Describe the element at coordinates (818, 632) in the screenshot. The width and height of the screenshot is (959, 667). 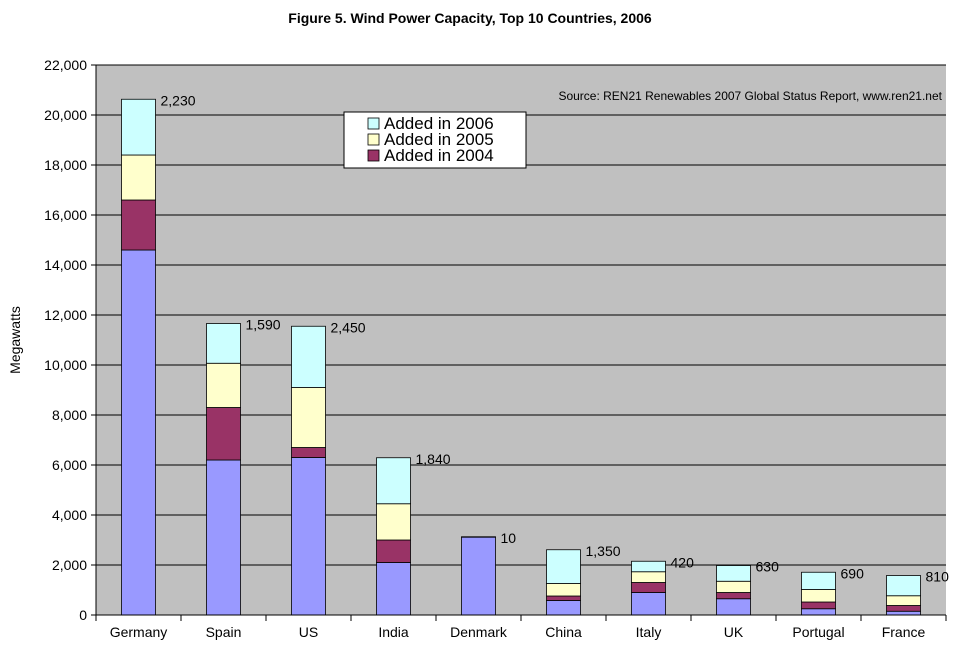
I see `x-tick-label: Portugal` at that location.